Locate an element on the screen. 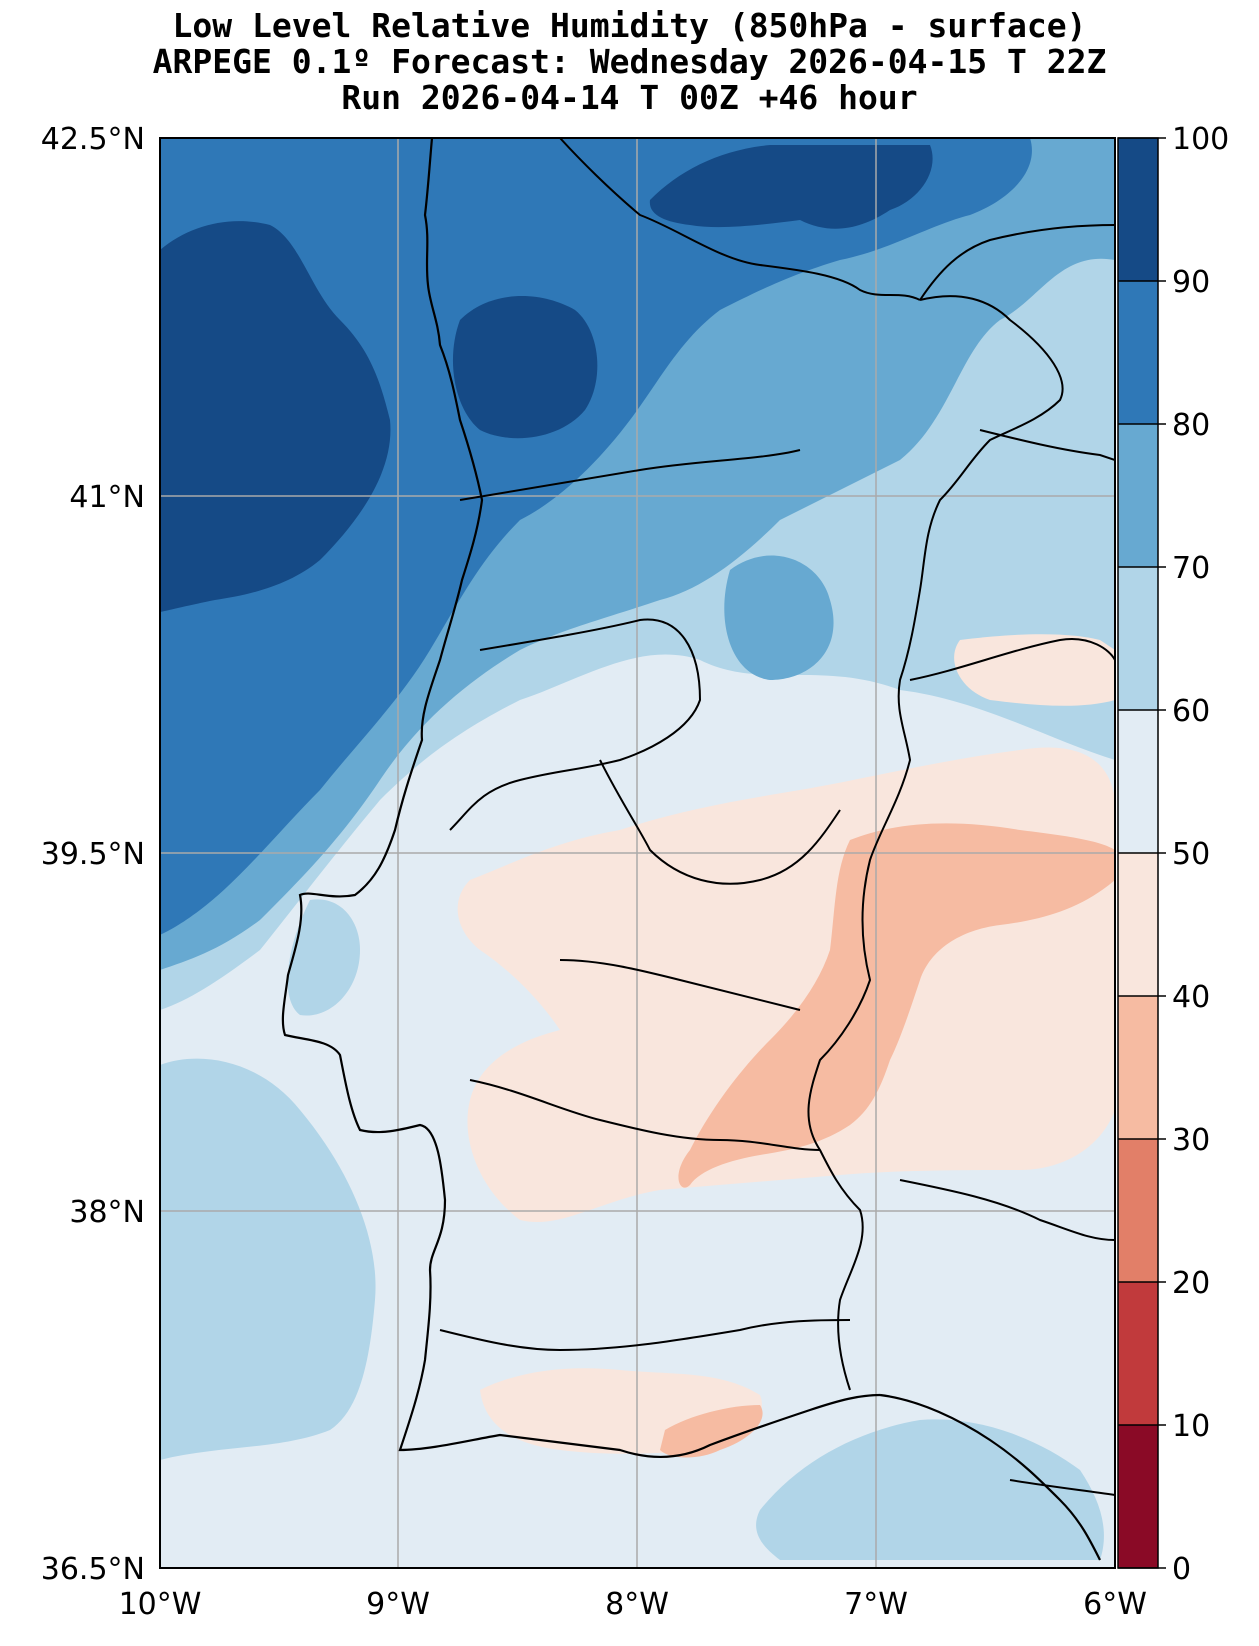 This screenshot has width=1259, height=1646. lon-label-6w: 6°W is located at coordinates (1115, 1604).